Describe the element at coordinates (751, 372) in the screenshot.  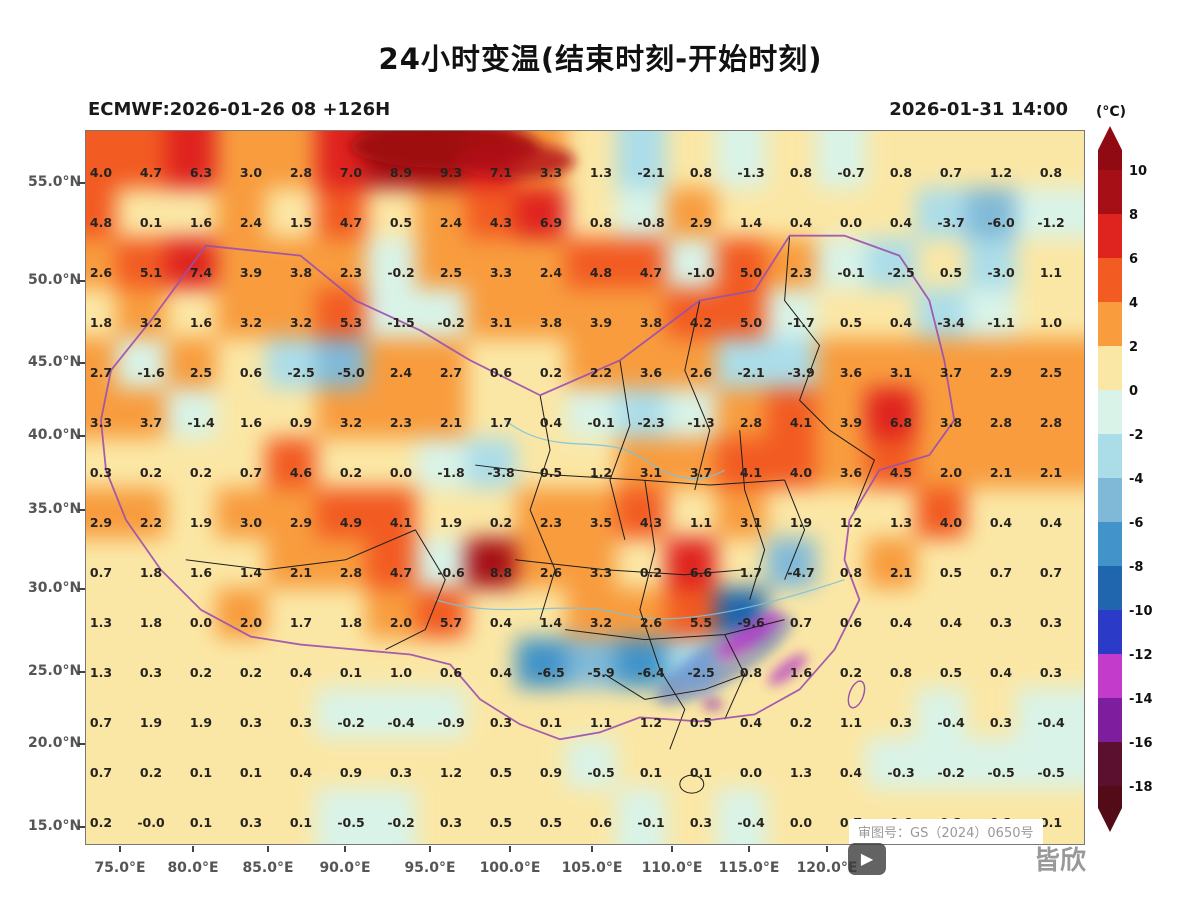
I see `grid-value: -2.1` at that location.